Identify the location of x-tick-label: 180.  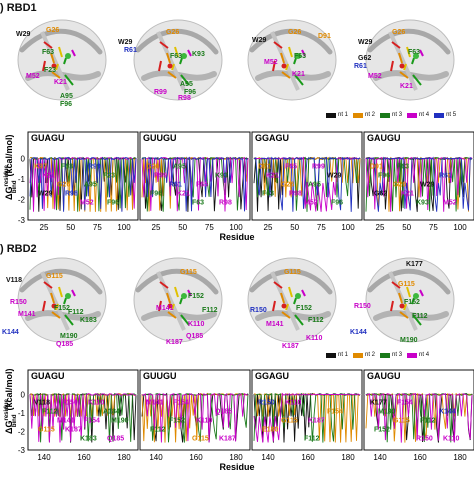
(348, 457).